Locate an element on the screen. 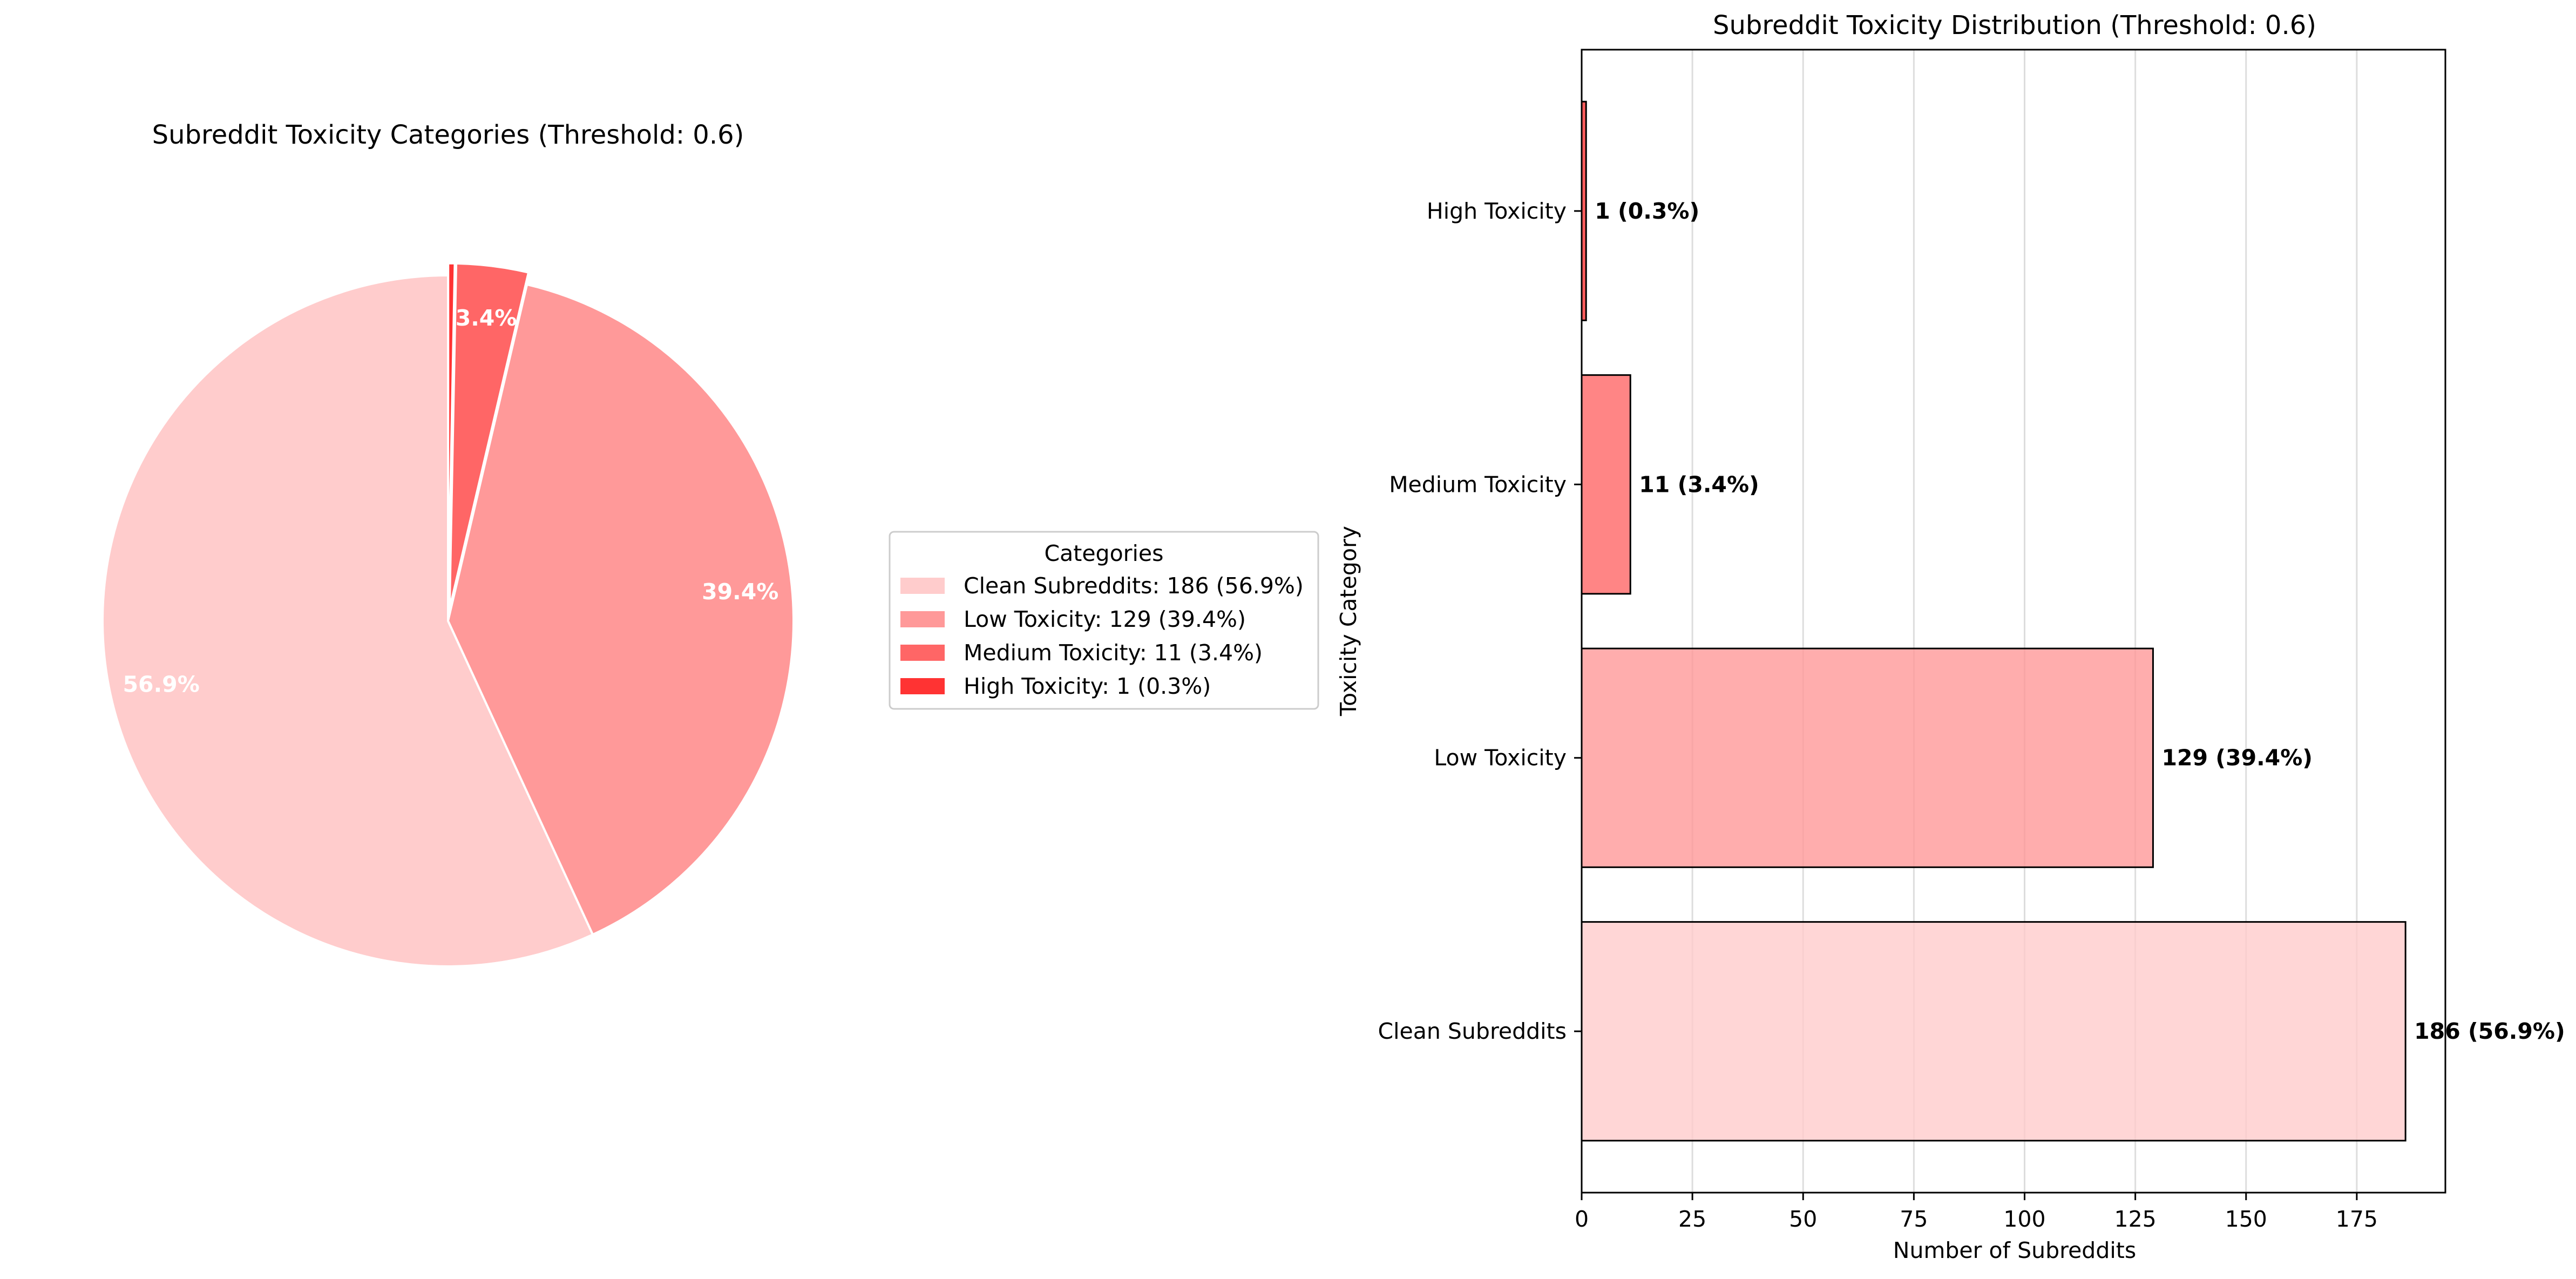 The image size is (2576, 1279). pie-percent-label: 56.9% is located at coordinates (162, 685).